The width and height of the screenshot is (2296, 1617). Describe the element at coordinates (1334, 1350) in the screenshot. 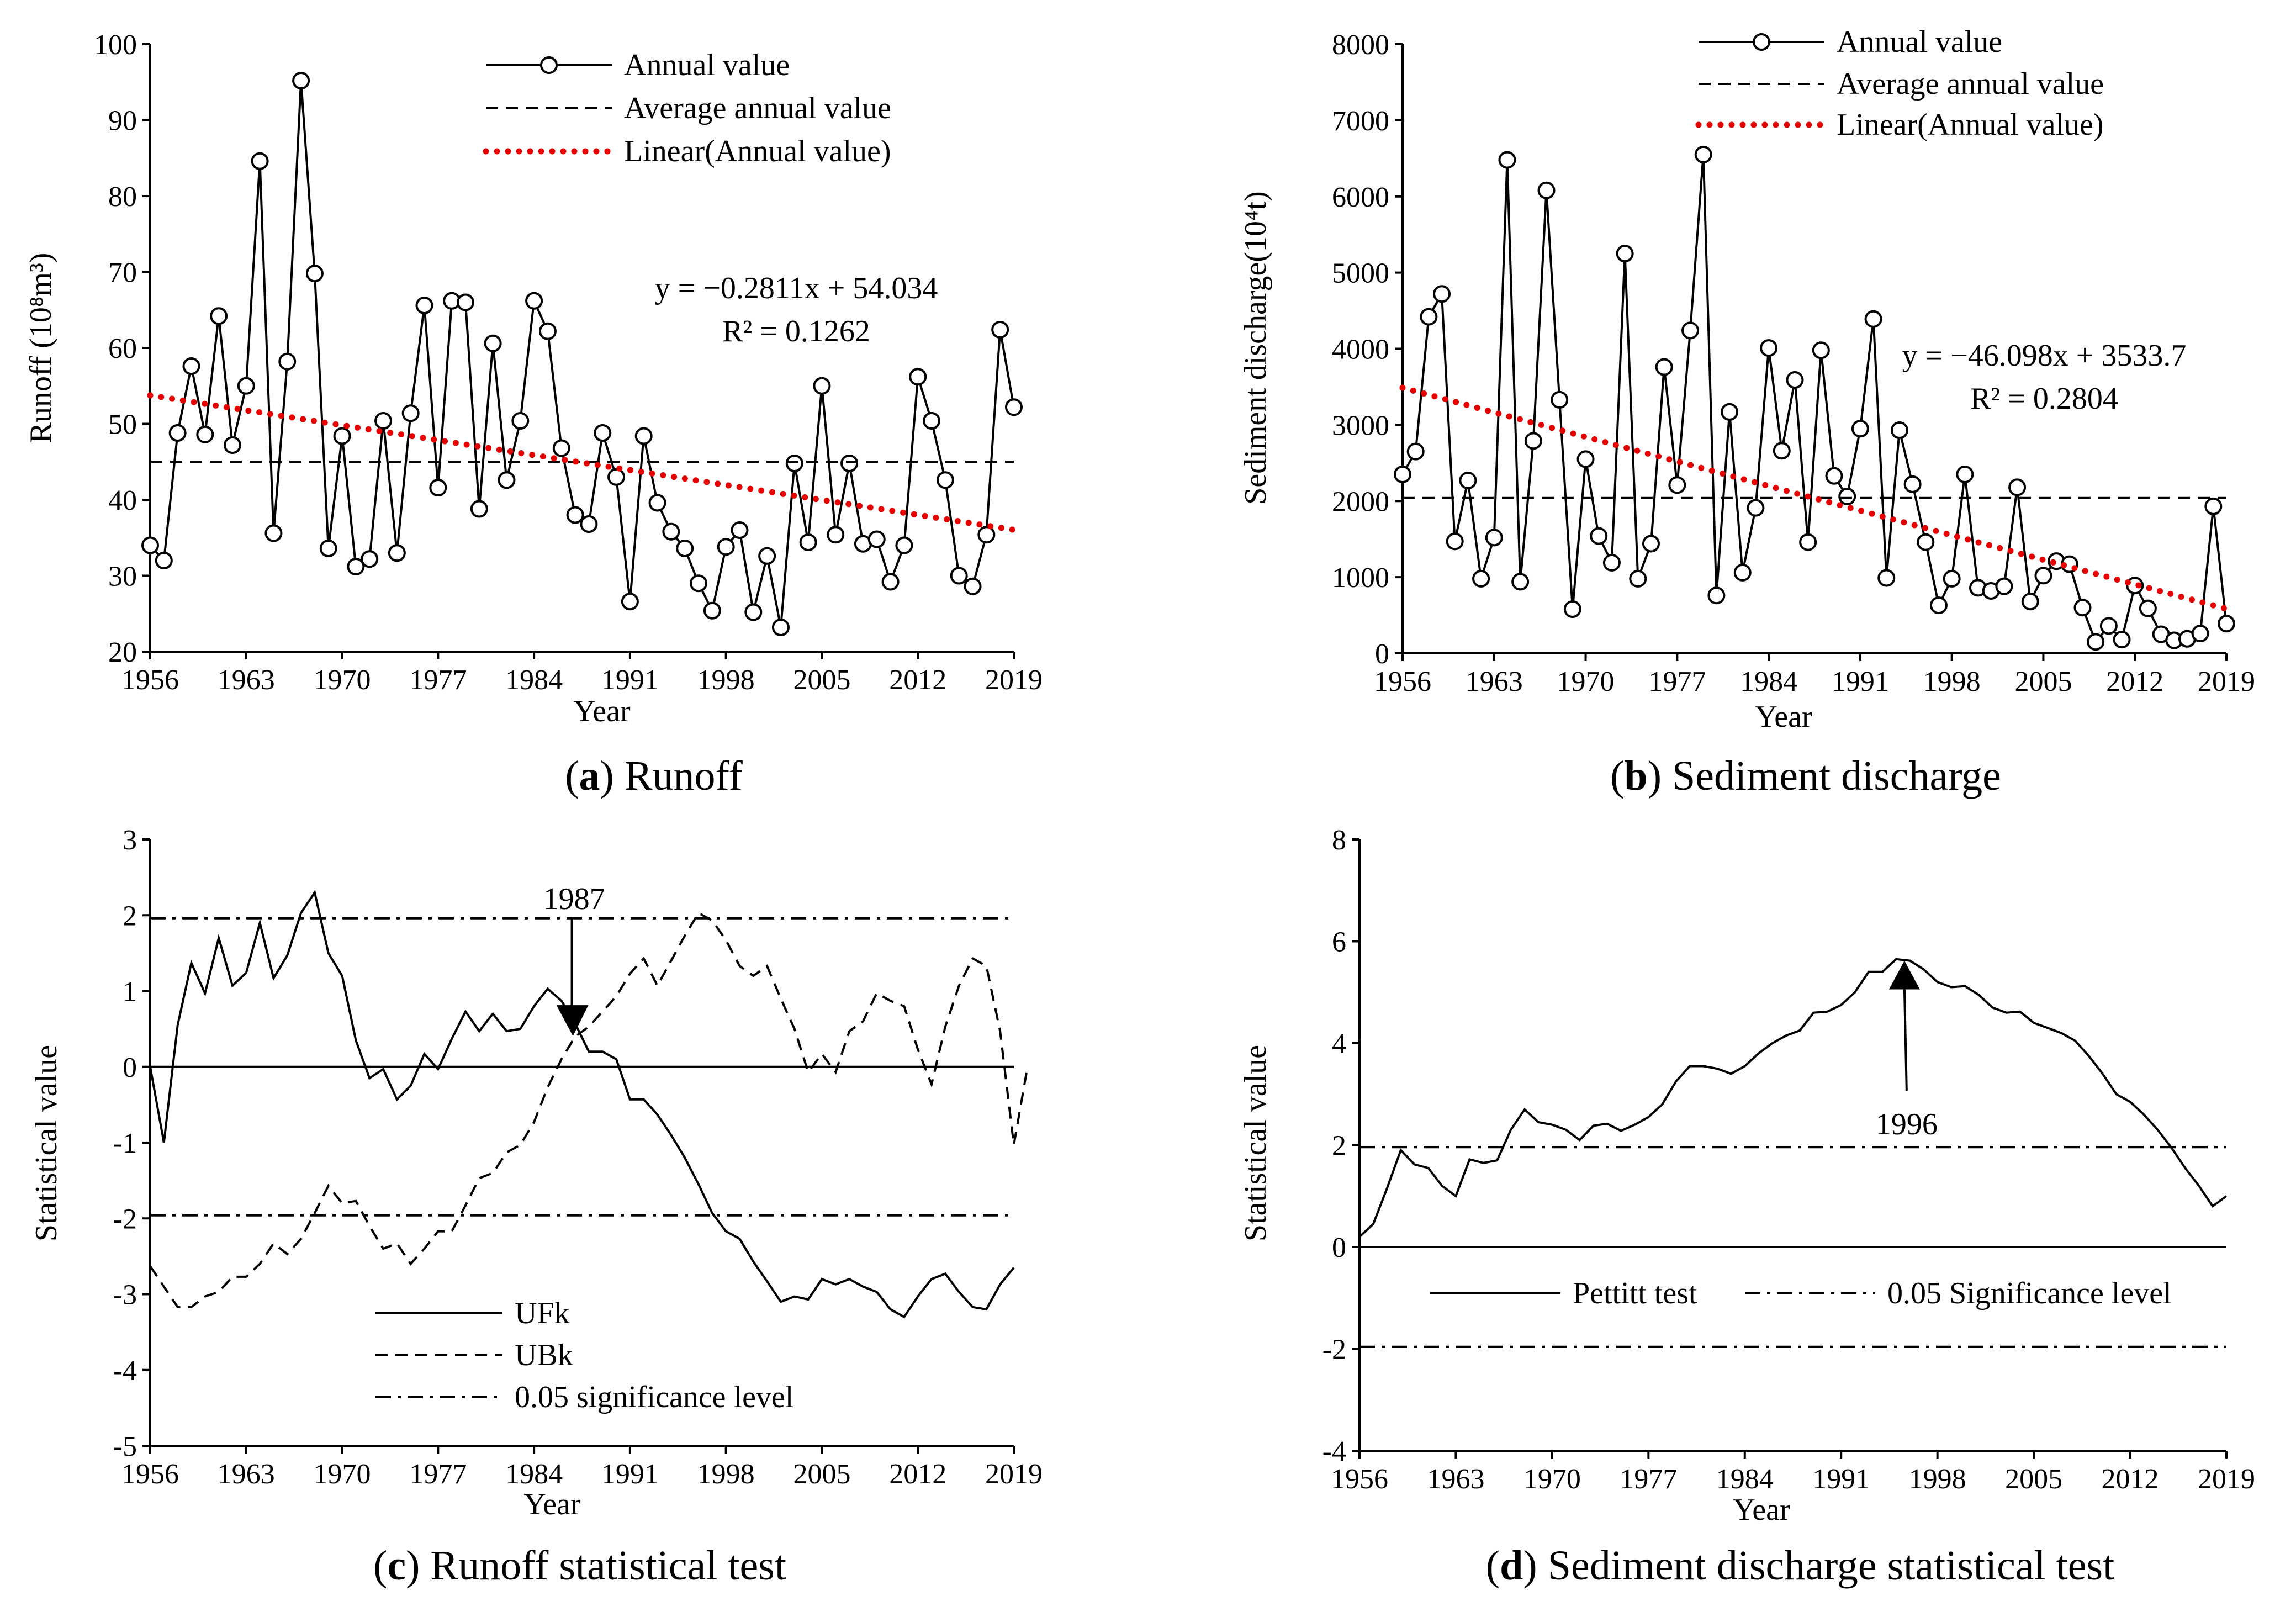

I see `y-tick-label: -2` at that location.